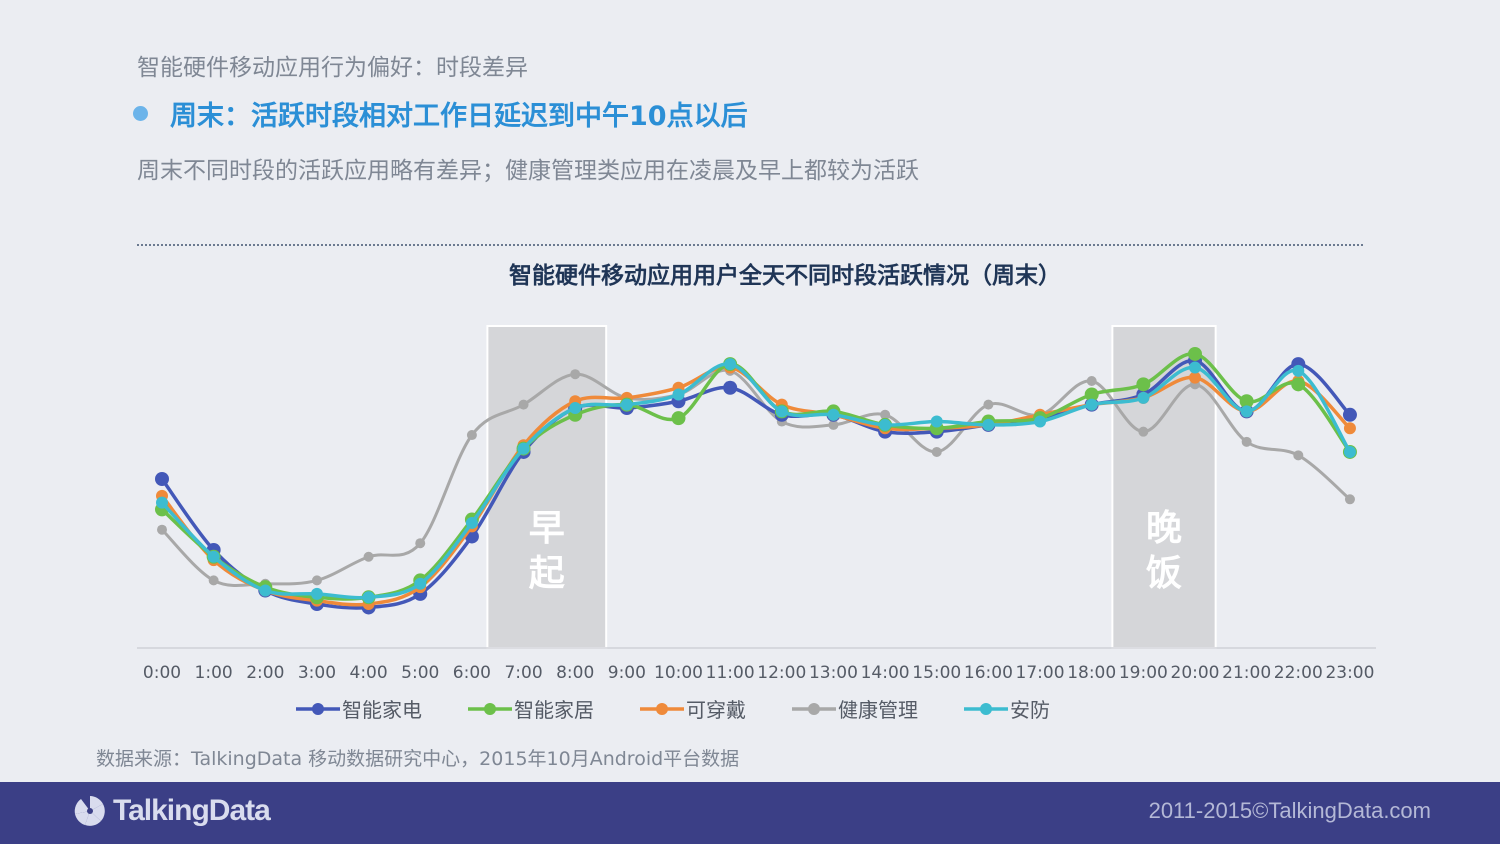 The image size is (1500, 844). I want to click on x-tick-label: 1:00, so click(214, 673).